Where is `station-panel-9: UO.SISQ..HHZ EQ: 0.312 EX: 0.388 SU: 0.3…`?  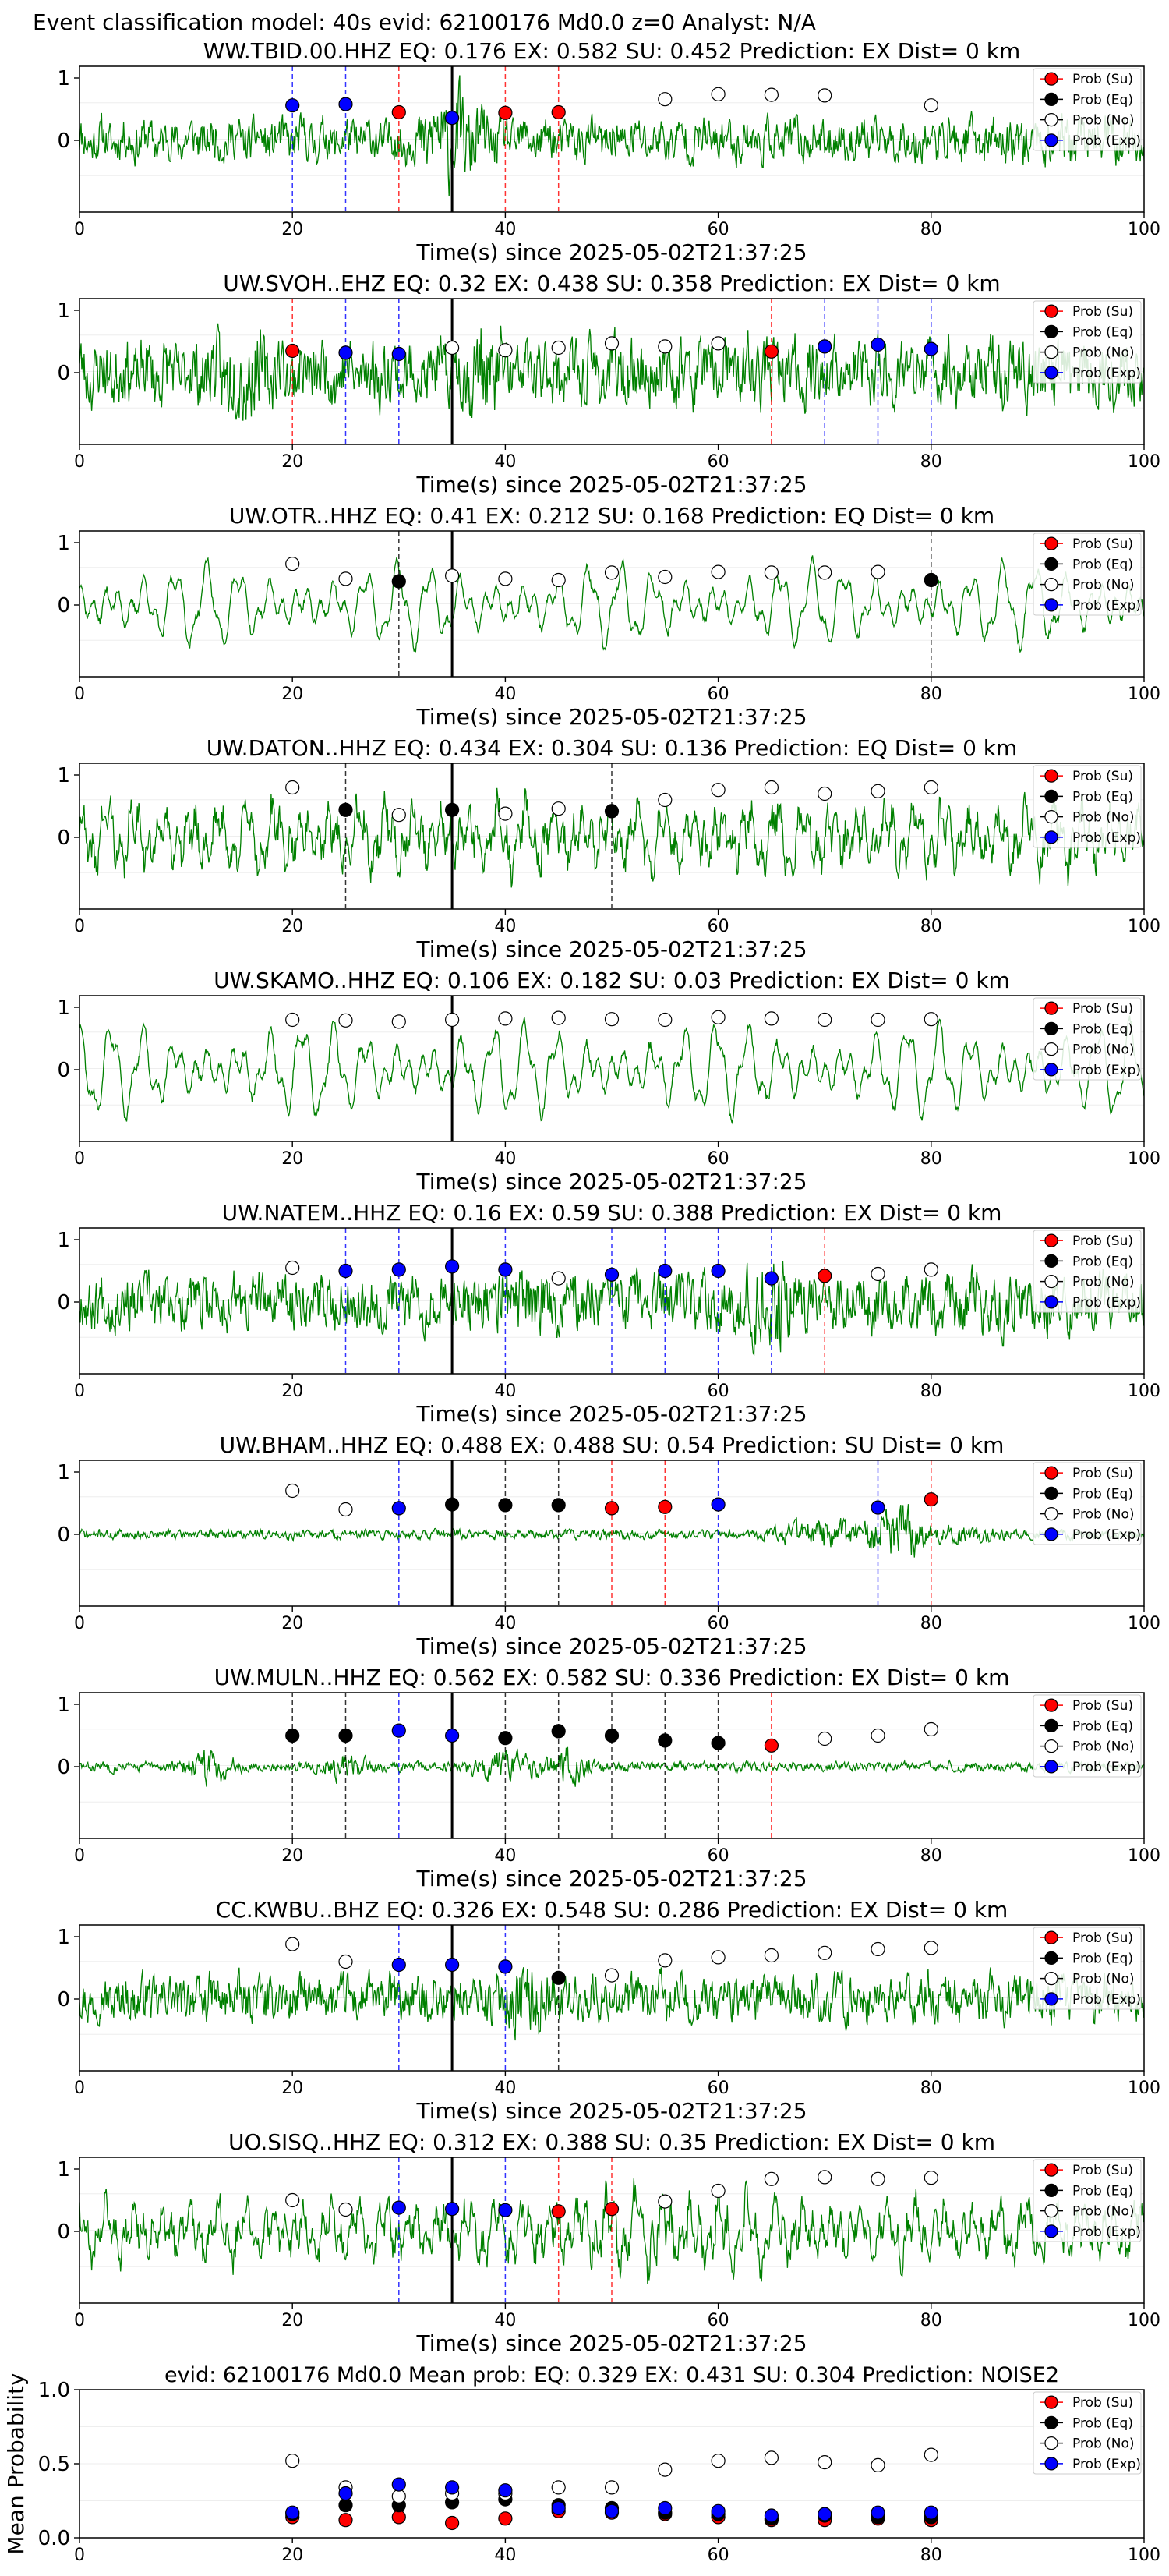 station-panel-9: UO.SISQ..HHZ EQ: 0.312 EX: 0.388 SU: 0.3… is located at coordinates (608, 2242).